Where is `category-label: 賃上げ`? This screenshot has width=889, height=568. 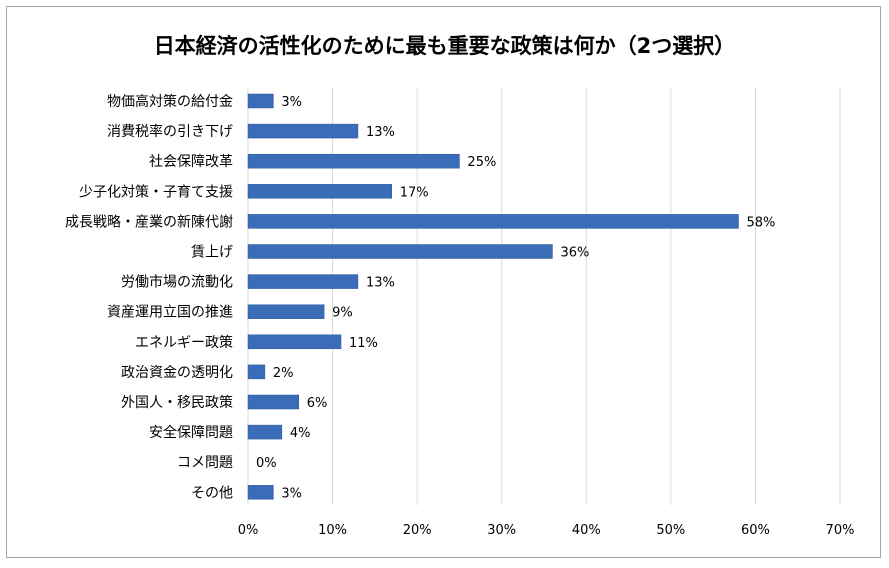 category-label: 賃上げ is located at coordinates (212, 253).